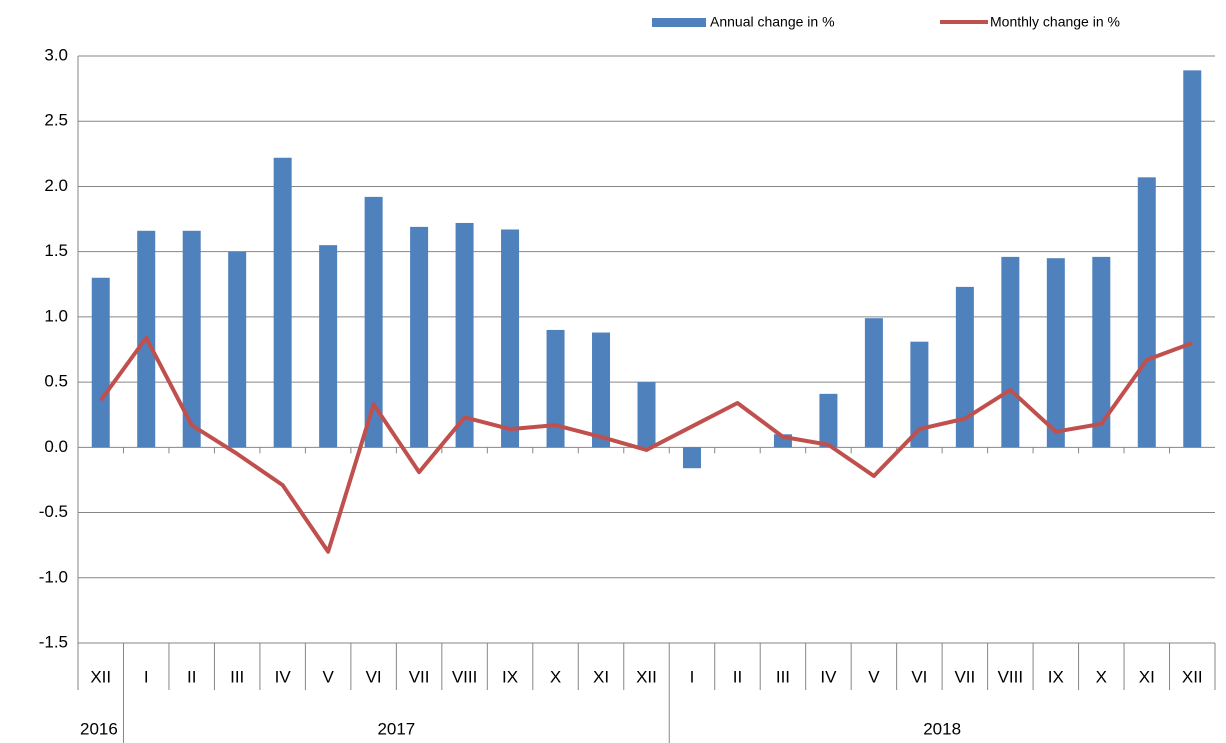  I want to click on y-tick-label: -0.5, so click(53, 511).